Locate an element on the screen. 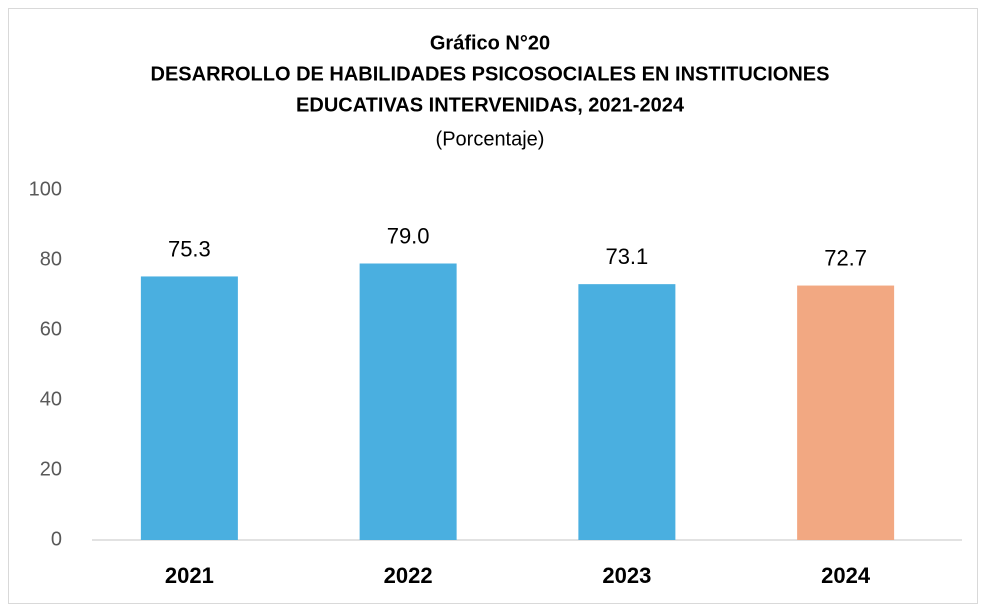 The height and width of the screenshot is (605, 981). chart-title: Gráfico N°20 is located at coordinates (490, 43).